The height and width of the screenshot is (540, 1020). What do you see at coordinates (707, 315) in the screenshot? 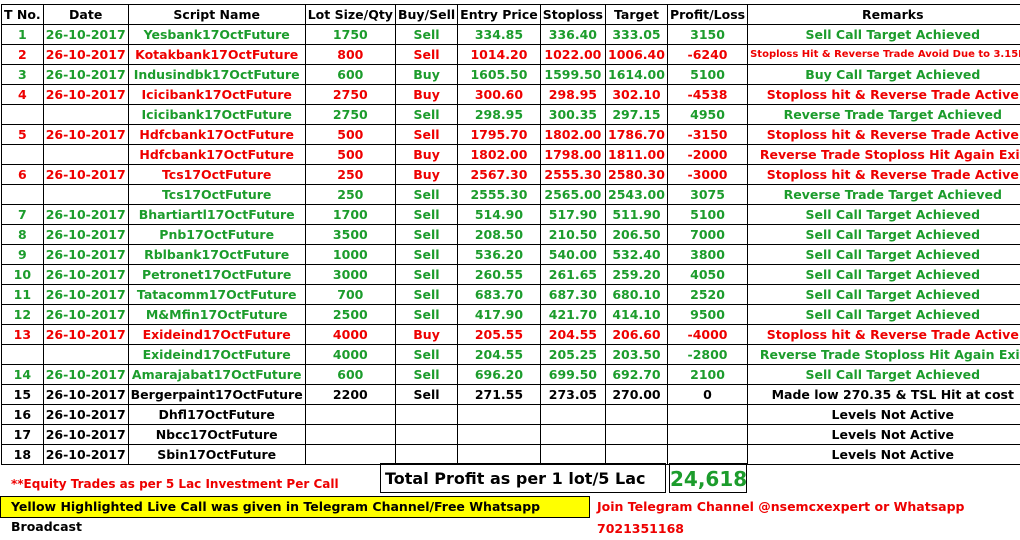
I see `profit-loss-cell: 9500` at bounding box center [707, 315].